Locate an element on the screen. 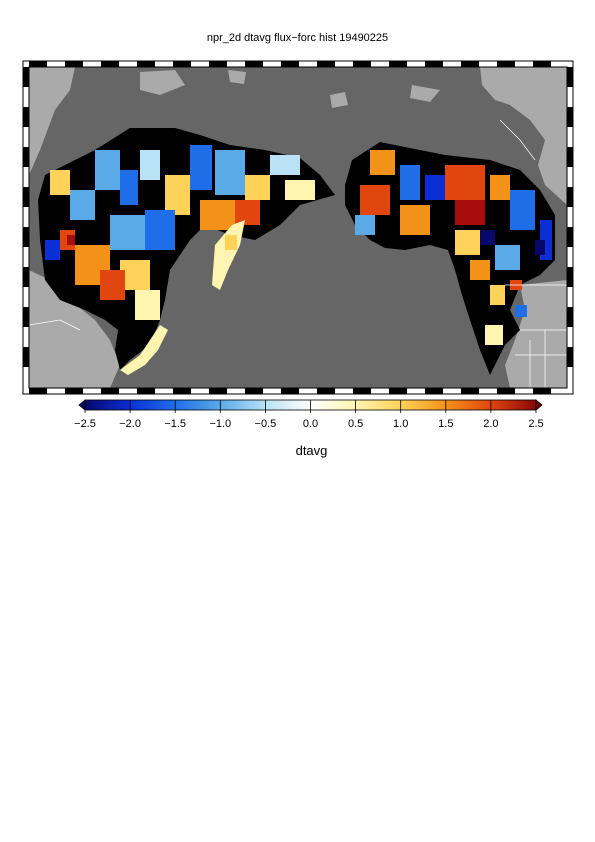 The image size is (595, 842). colorbar-tick-label: −1.0 is located at coordinates (220, 424).